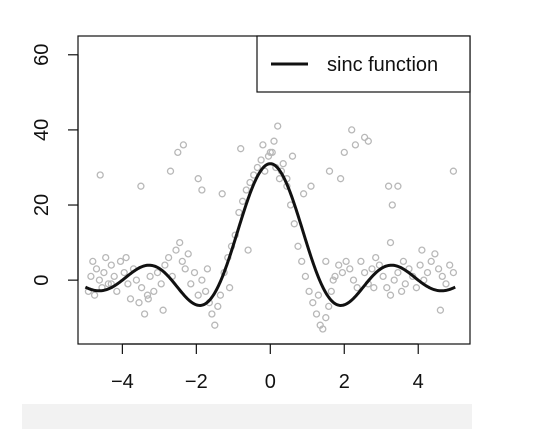 Image resolution: width=552 pixels, height=434 pixels. What do you see at coordinates (196, 382) in the screenshot?
I see `x-tick-label: −2` at bounding box center [196, 382].